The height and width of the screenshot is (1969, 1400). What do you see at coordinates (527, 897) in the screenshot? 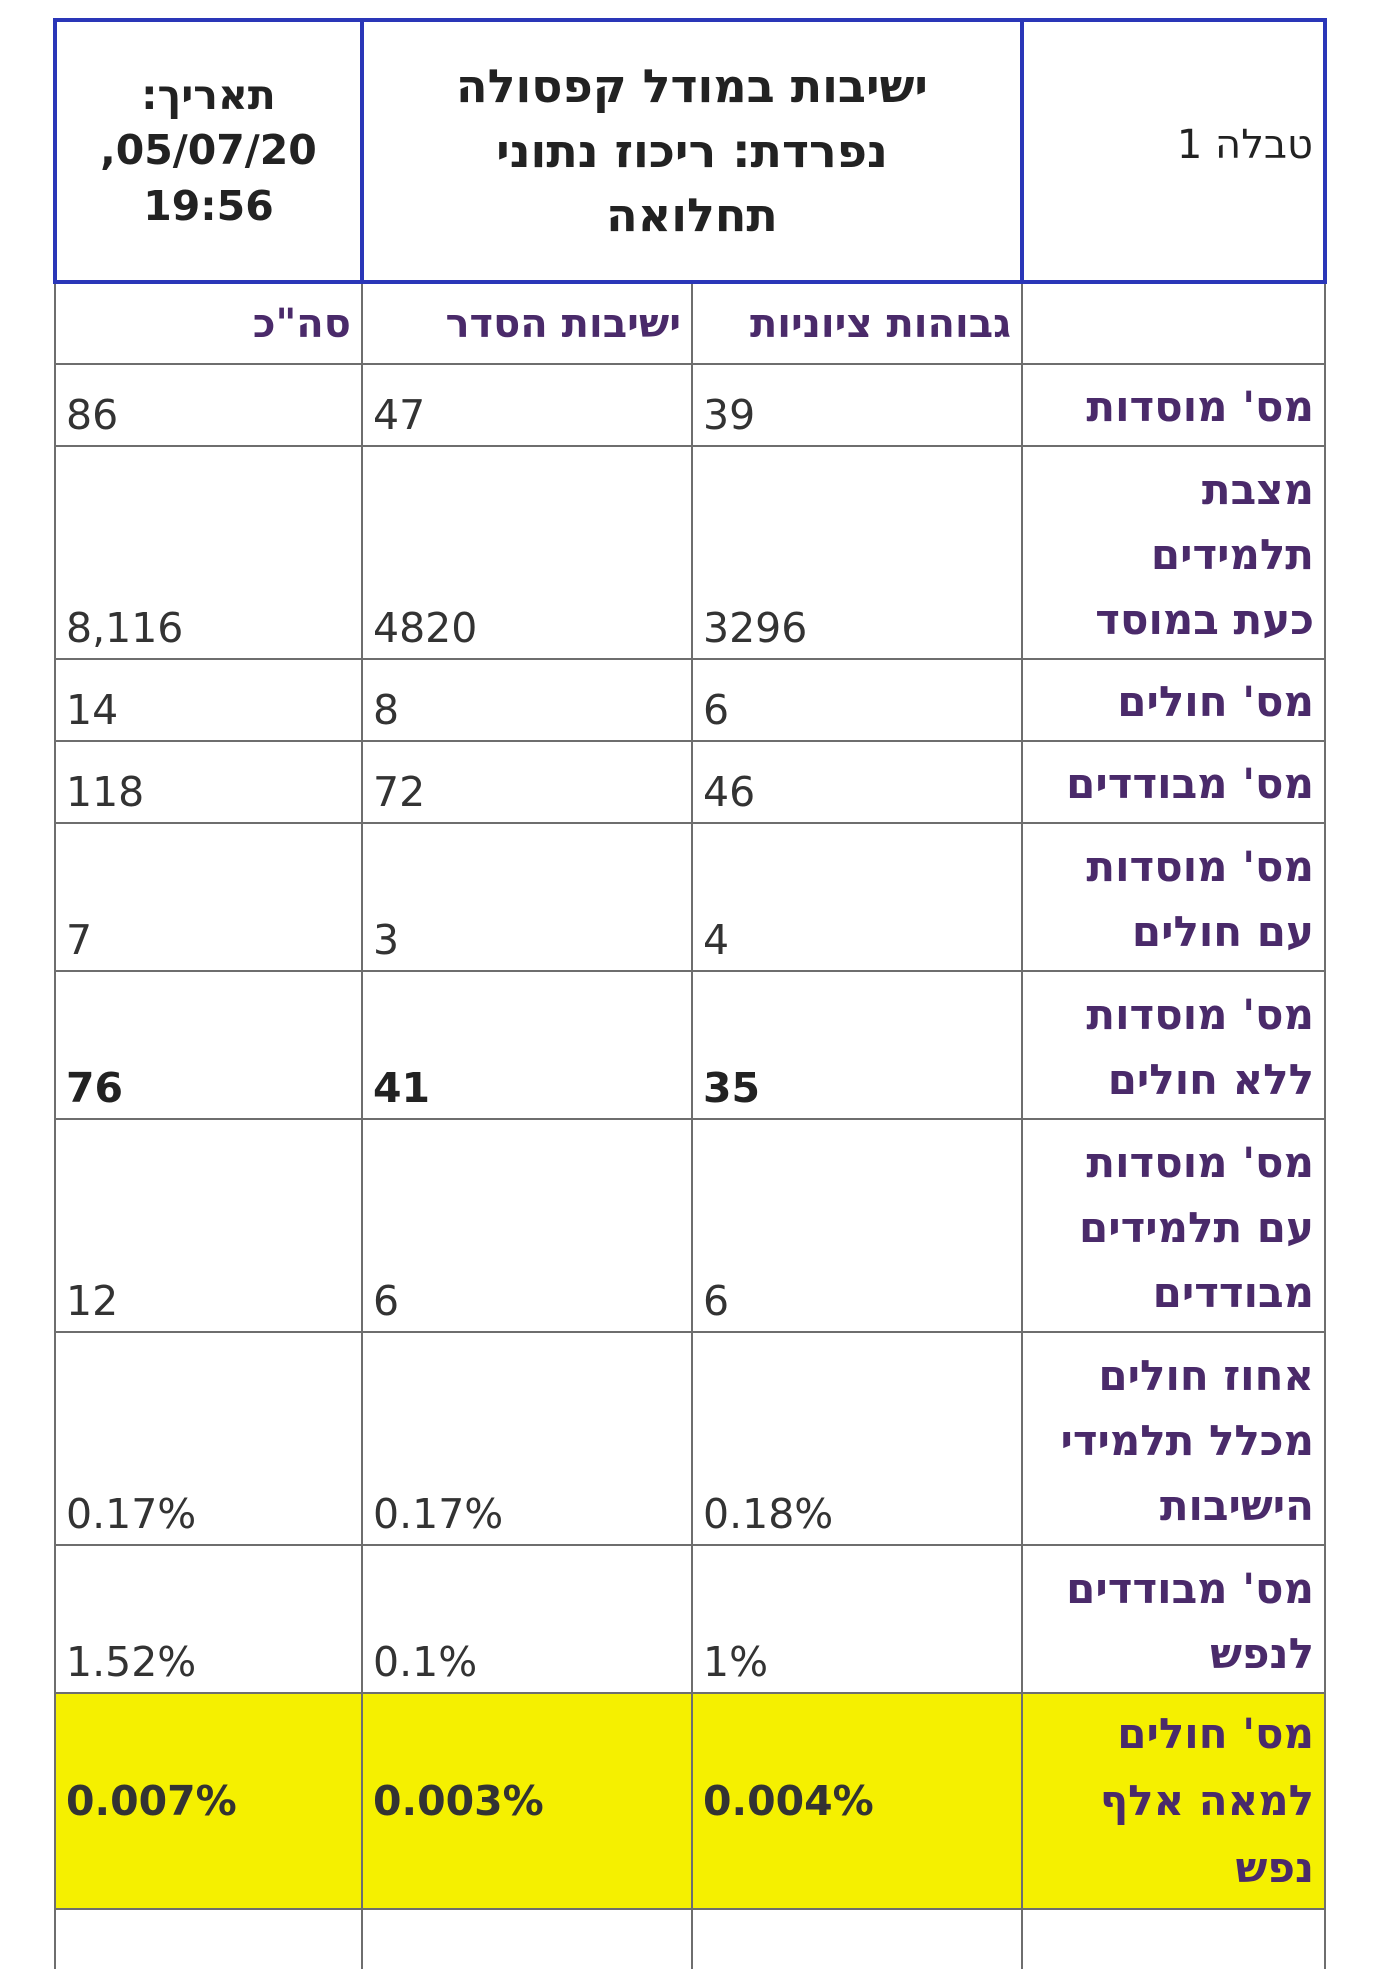
I see `cell-hesder: 3` at bounding box center [527, 897].